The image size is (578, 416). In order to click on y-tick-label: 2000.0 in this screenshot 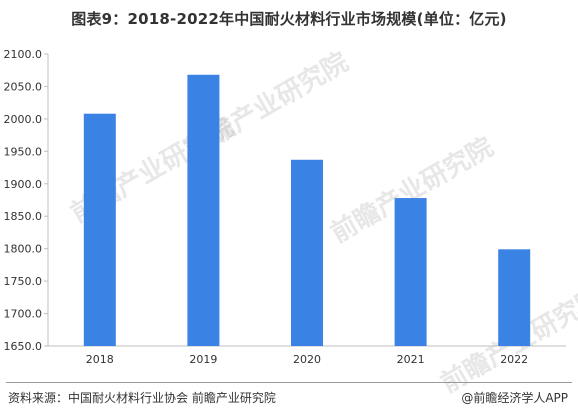, I will do `click(23, 119)`.